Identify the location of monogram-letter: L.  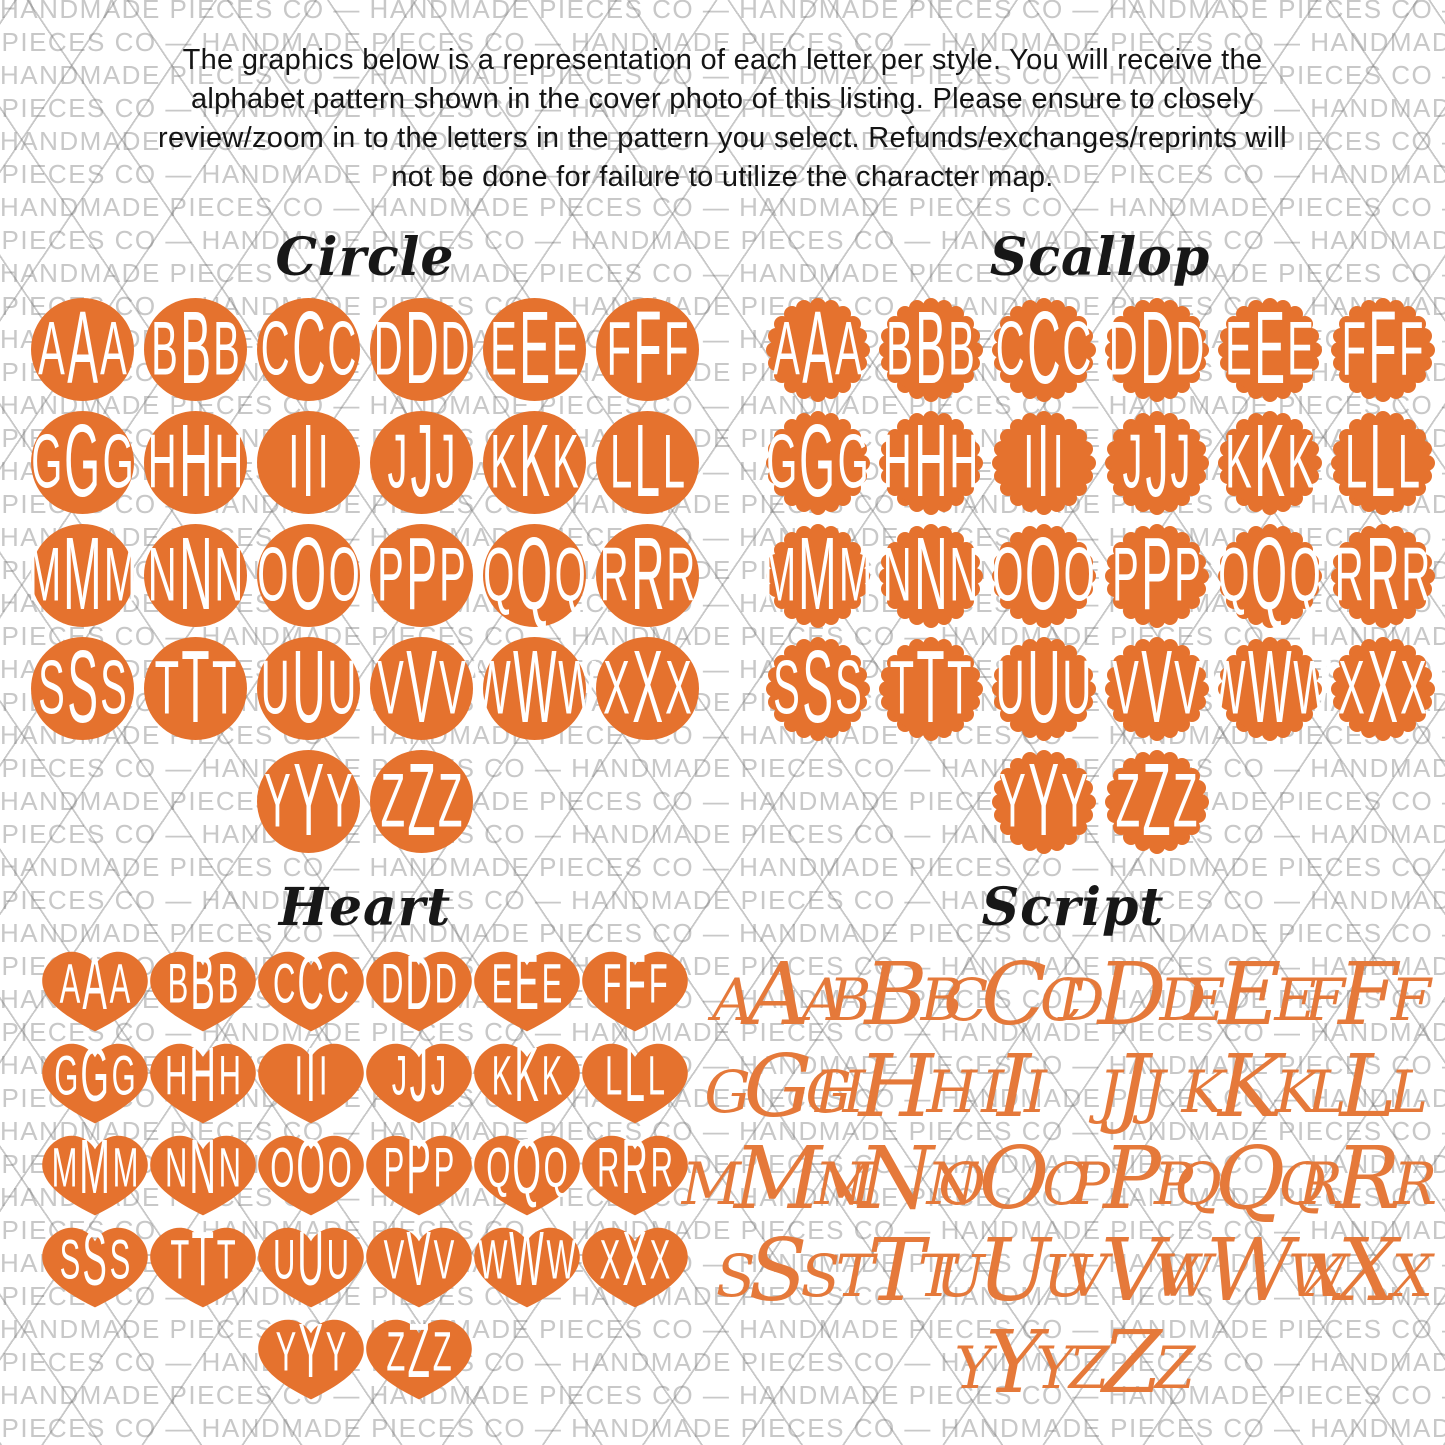
(656, 1075).